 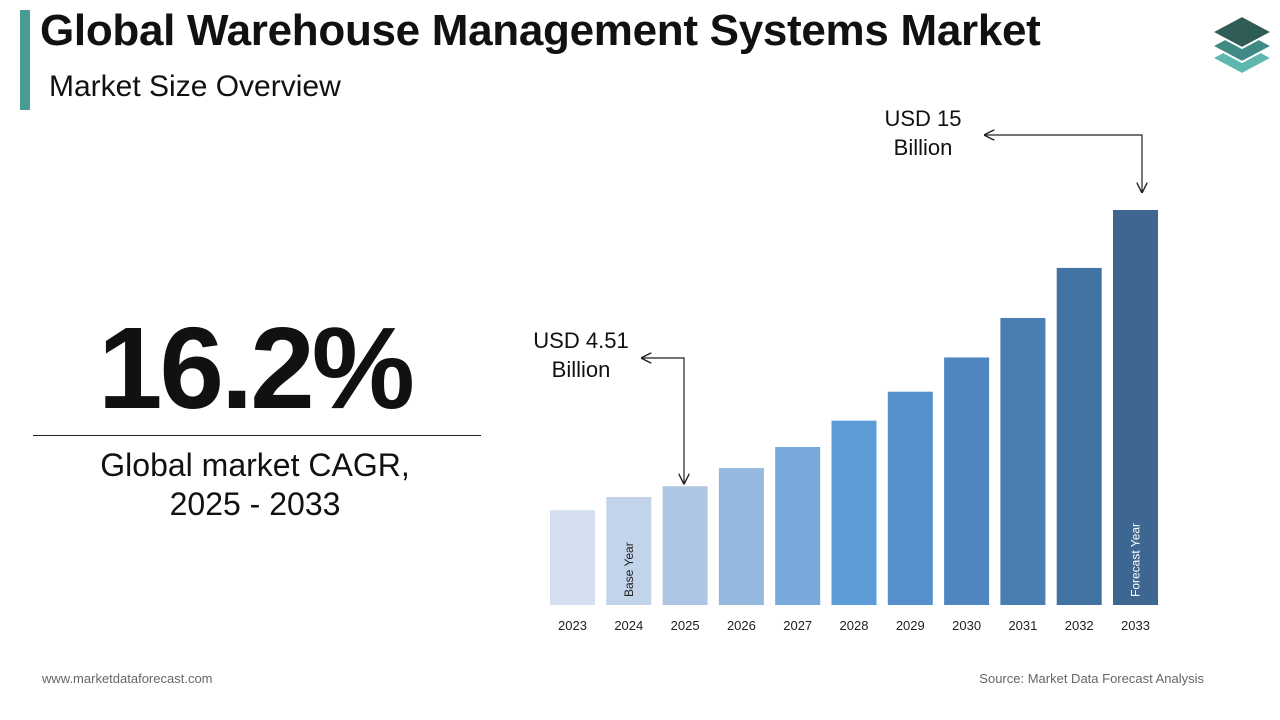 What do you see at coordinates (910, 625) in the screenshot?
I see `x-tick-label-2029: 2029` at bounding box center [910, 625].